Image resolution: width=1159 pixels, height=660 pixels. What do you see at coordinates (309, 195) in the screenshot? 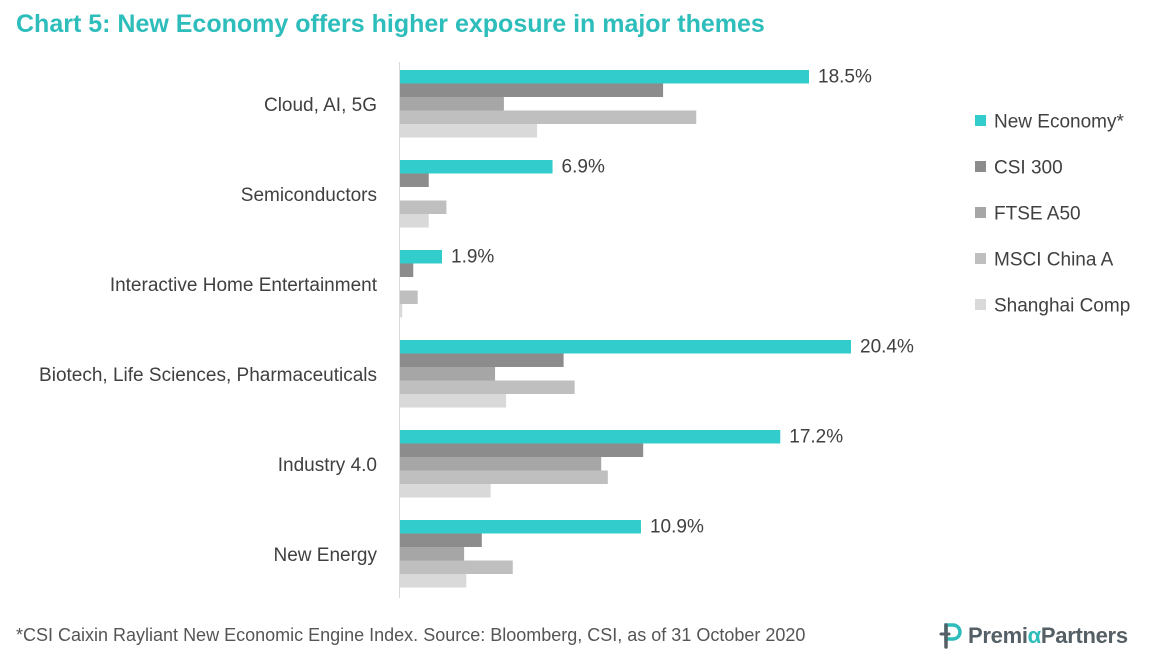
I see `category-label: Semiconductors` at bounding box center [309, 195].